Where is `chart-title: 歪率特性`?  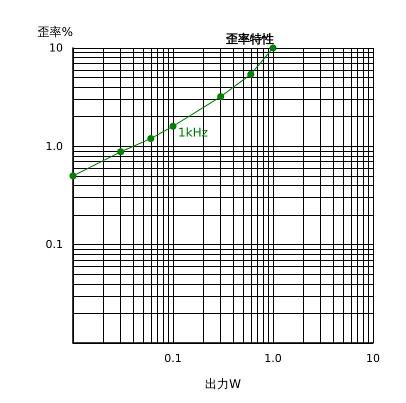
chart-title: 歪率特性 is located at coordinates (249, 39).